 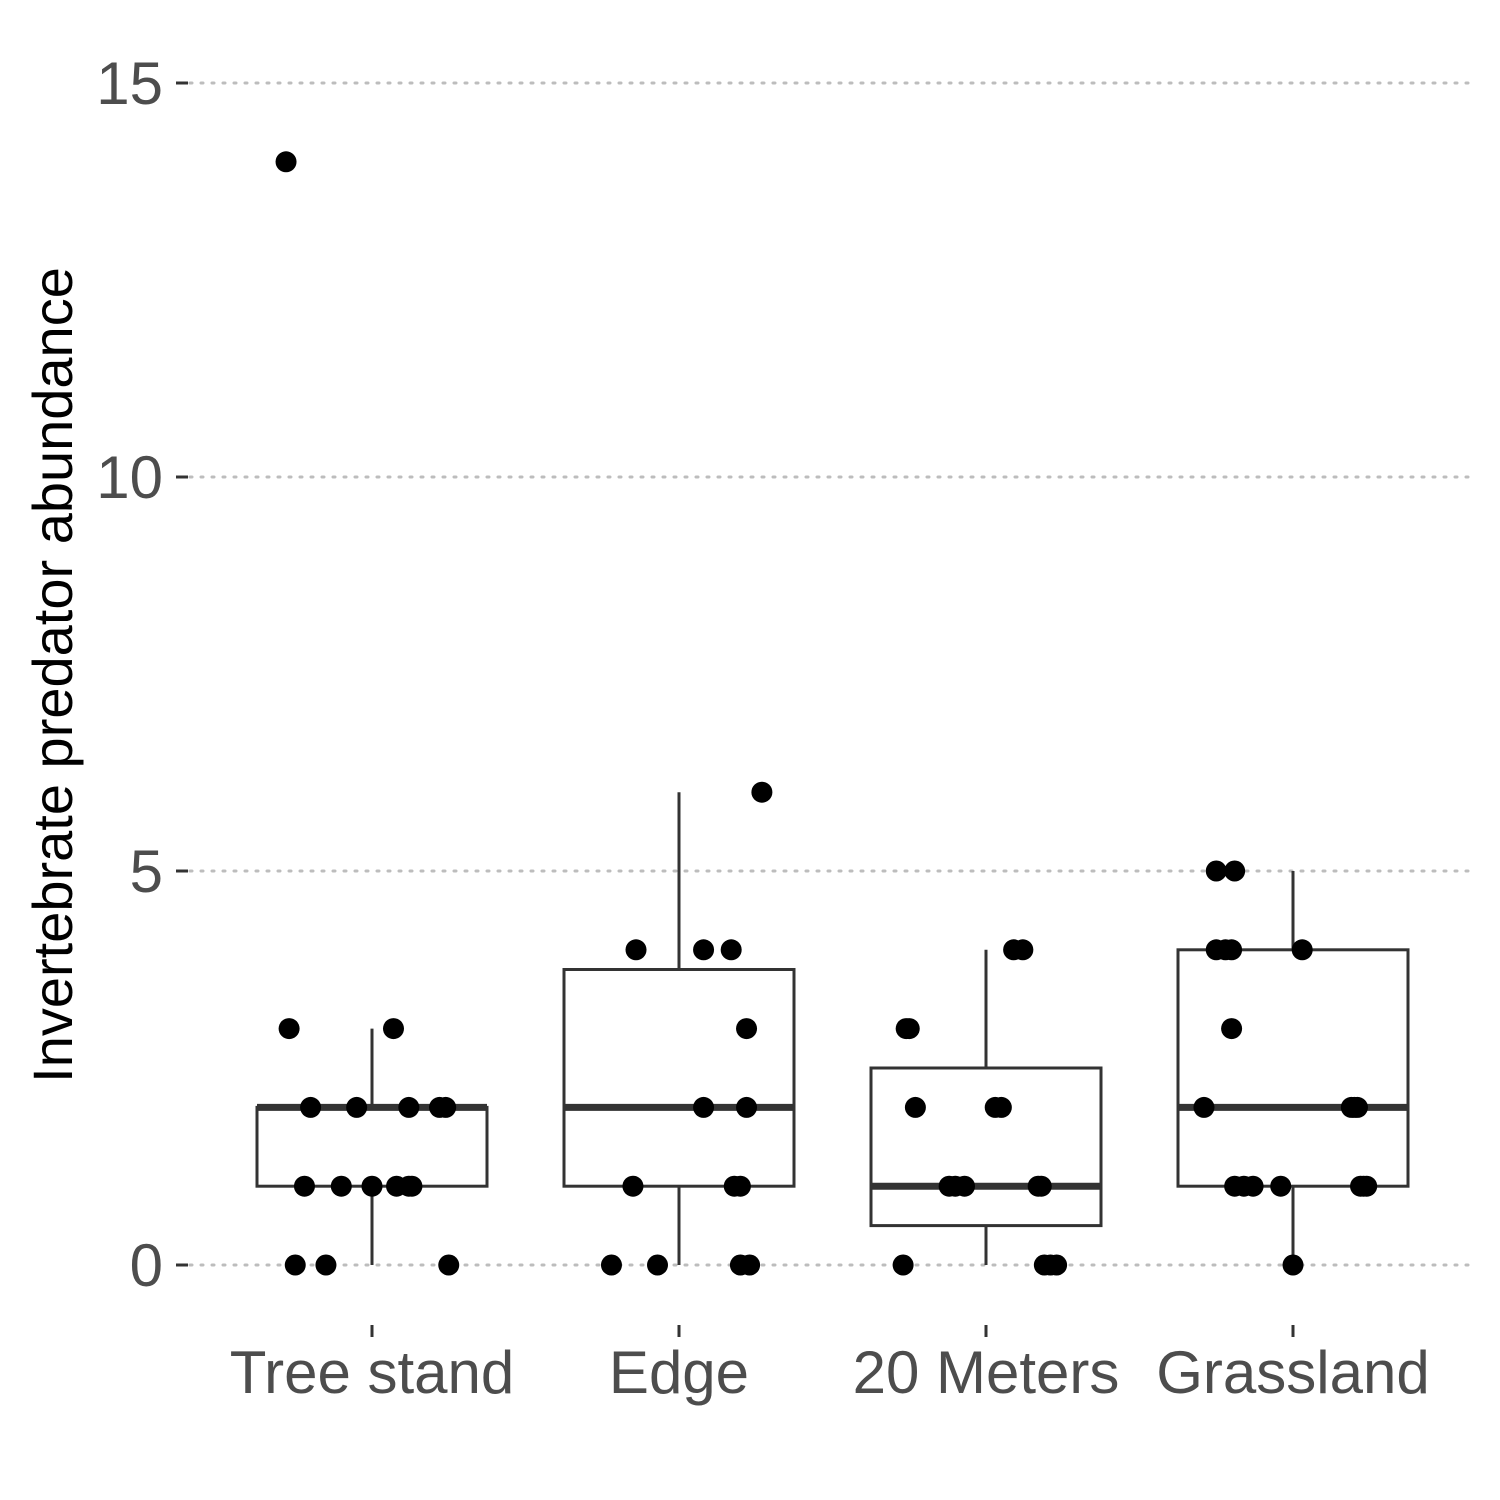 What do you see at coordinates (986, 1372) in the screenshot?
I see `x-tick-label: 20 Meters` at bounding box center [986, 1372].